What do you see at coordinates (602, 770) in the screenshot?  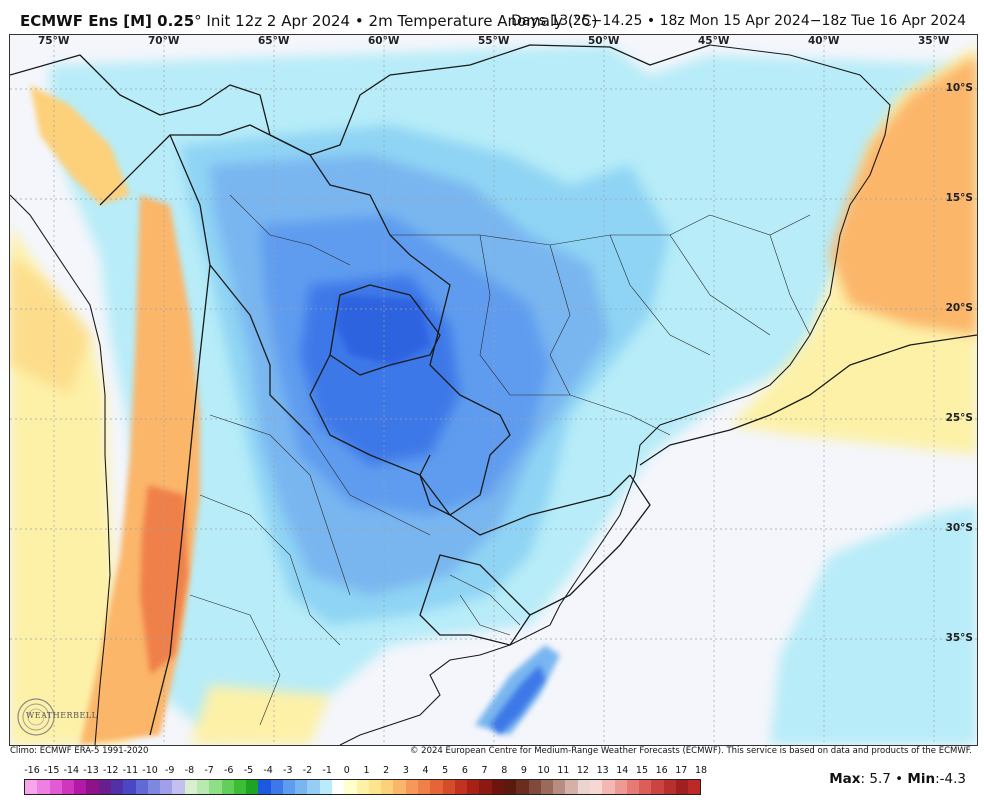 I see `color-scale-tick: 13` at bounding box center [602, 770].